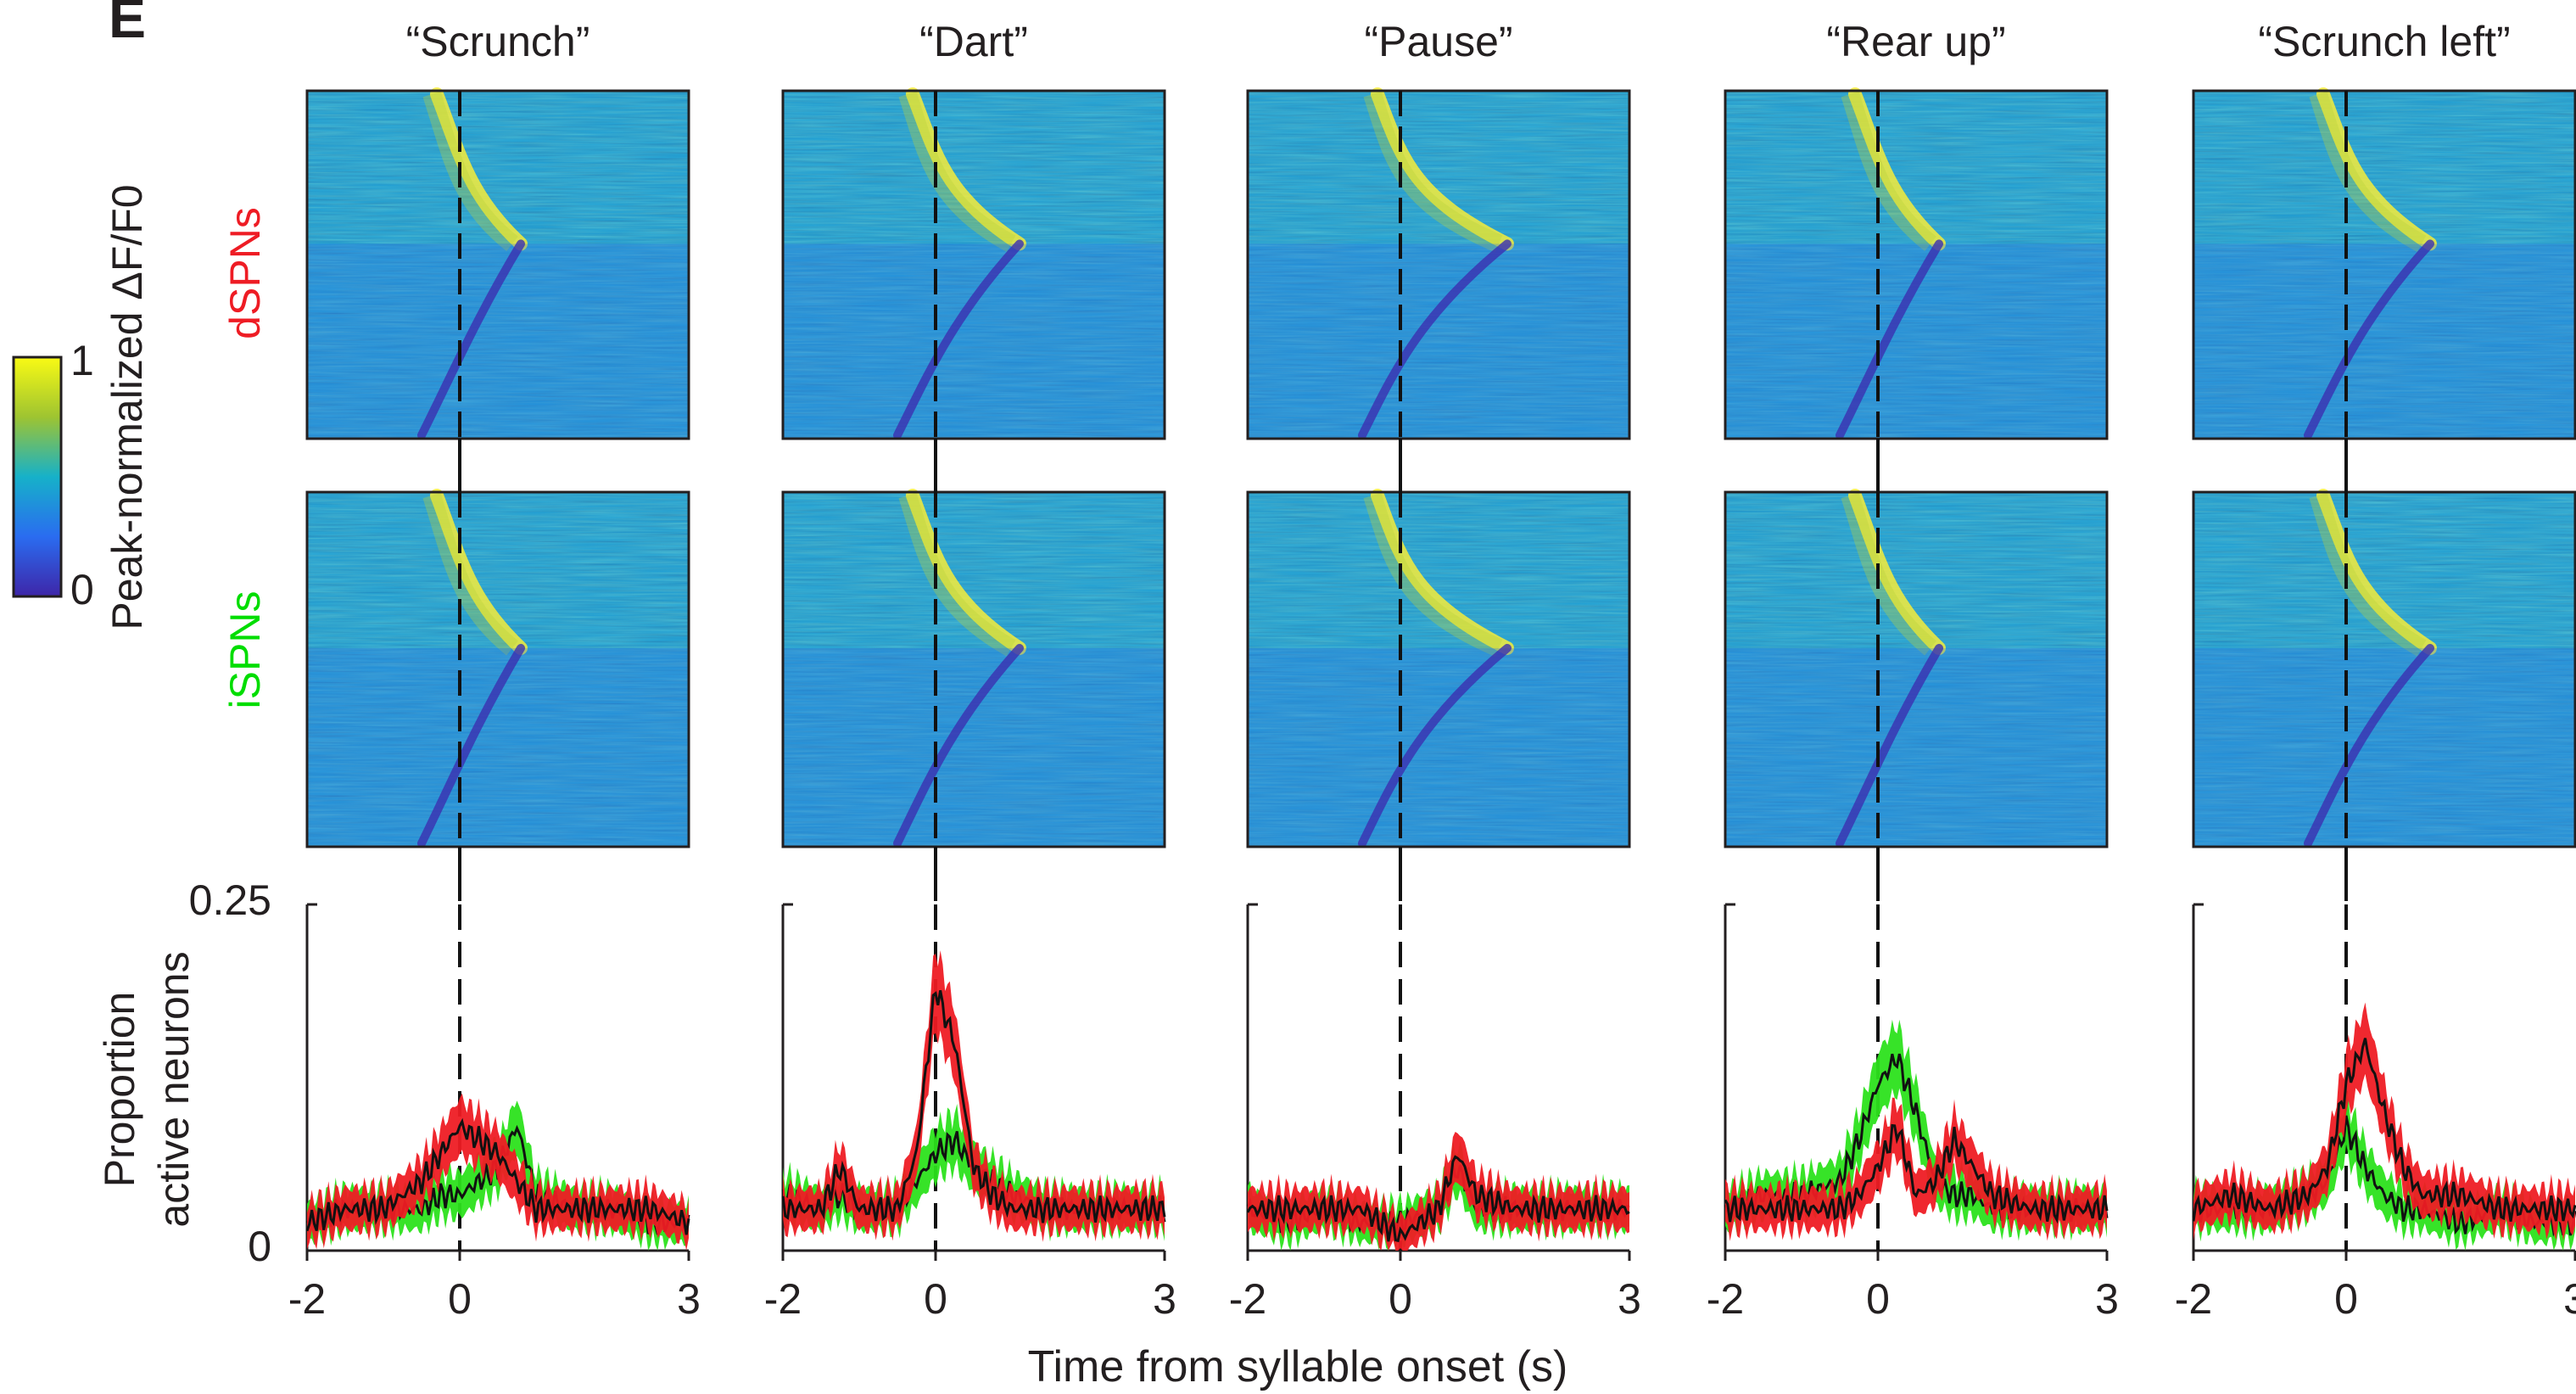  I want to click on xlabel: Time from syllable onset (s), so click(1298, 1367).